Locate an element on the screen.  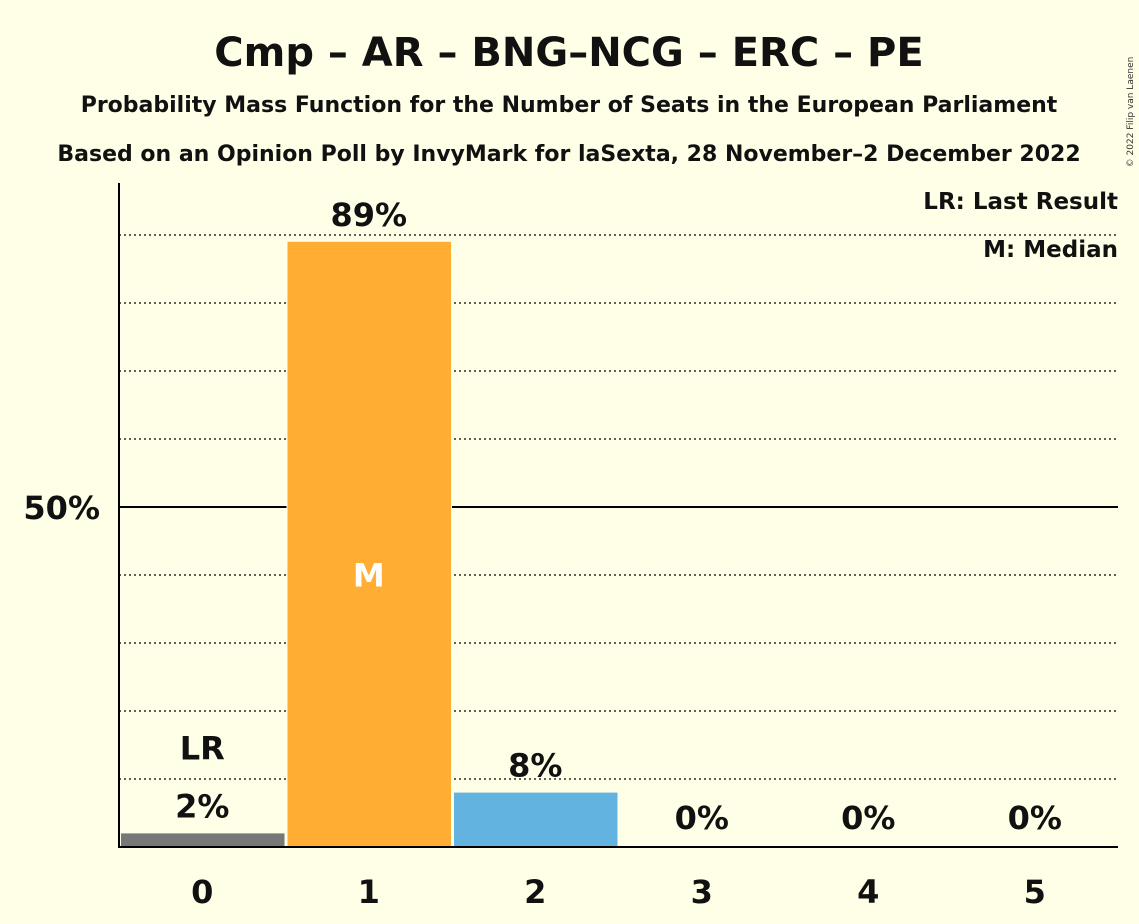
last-result-marker: LR is located at coordinates (202, 748).